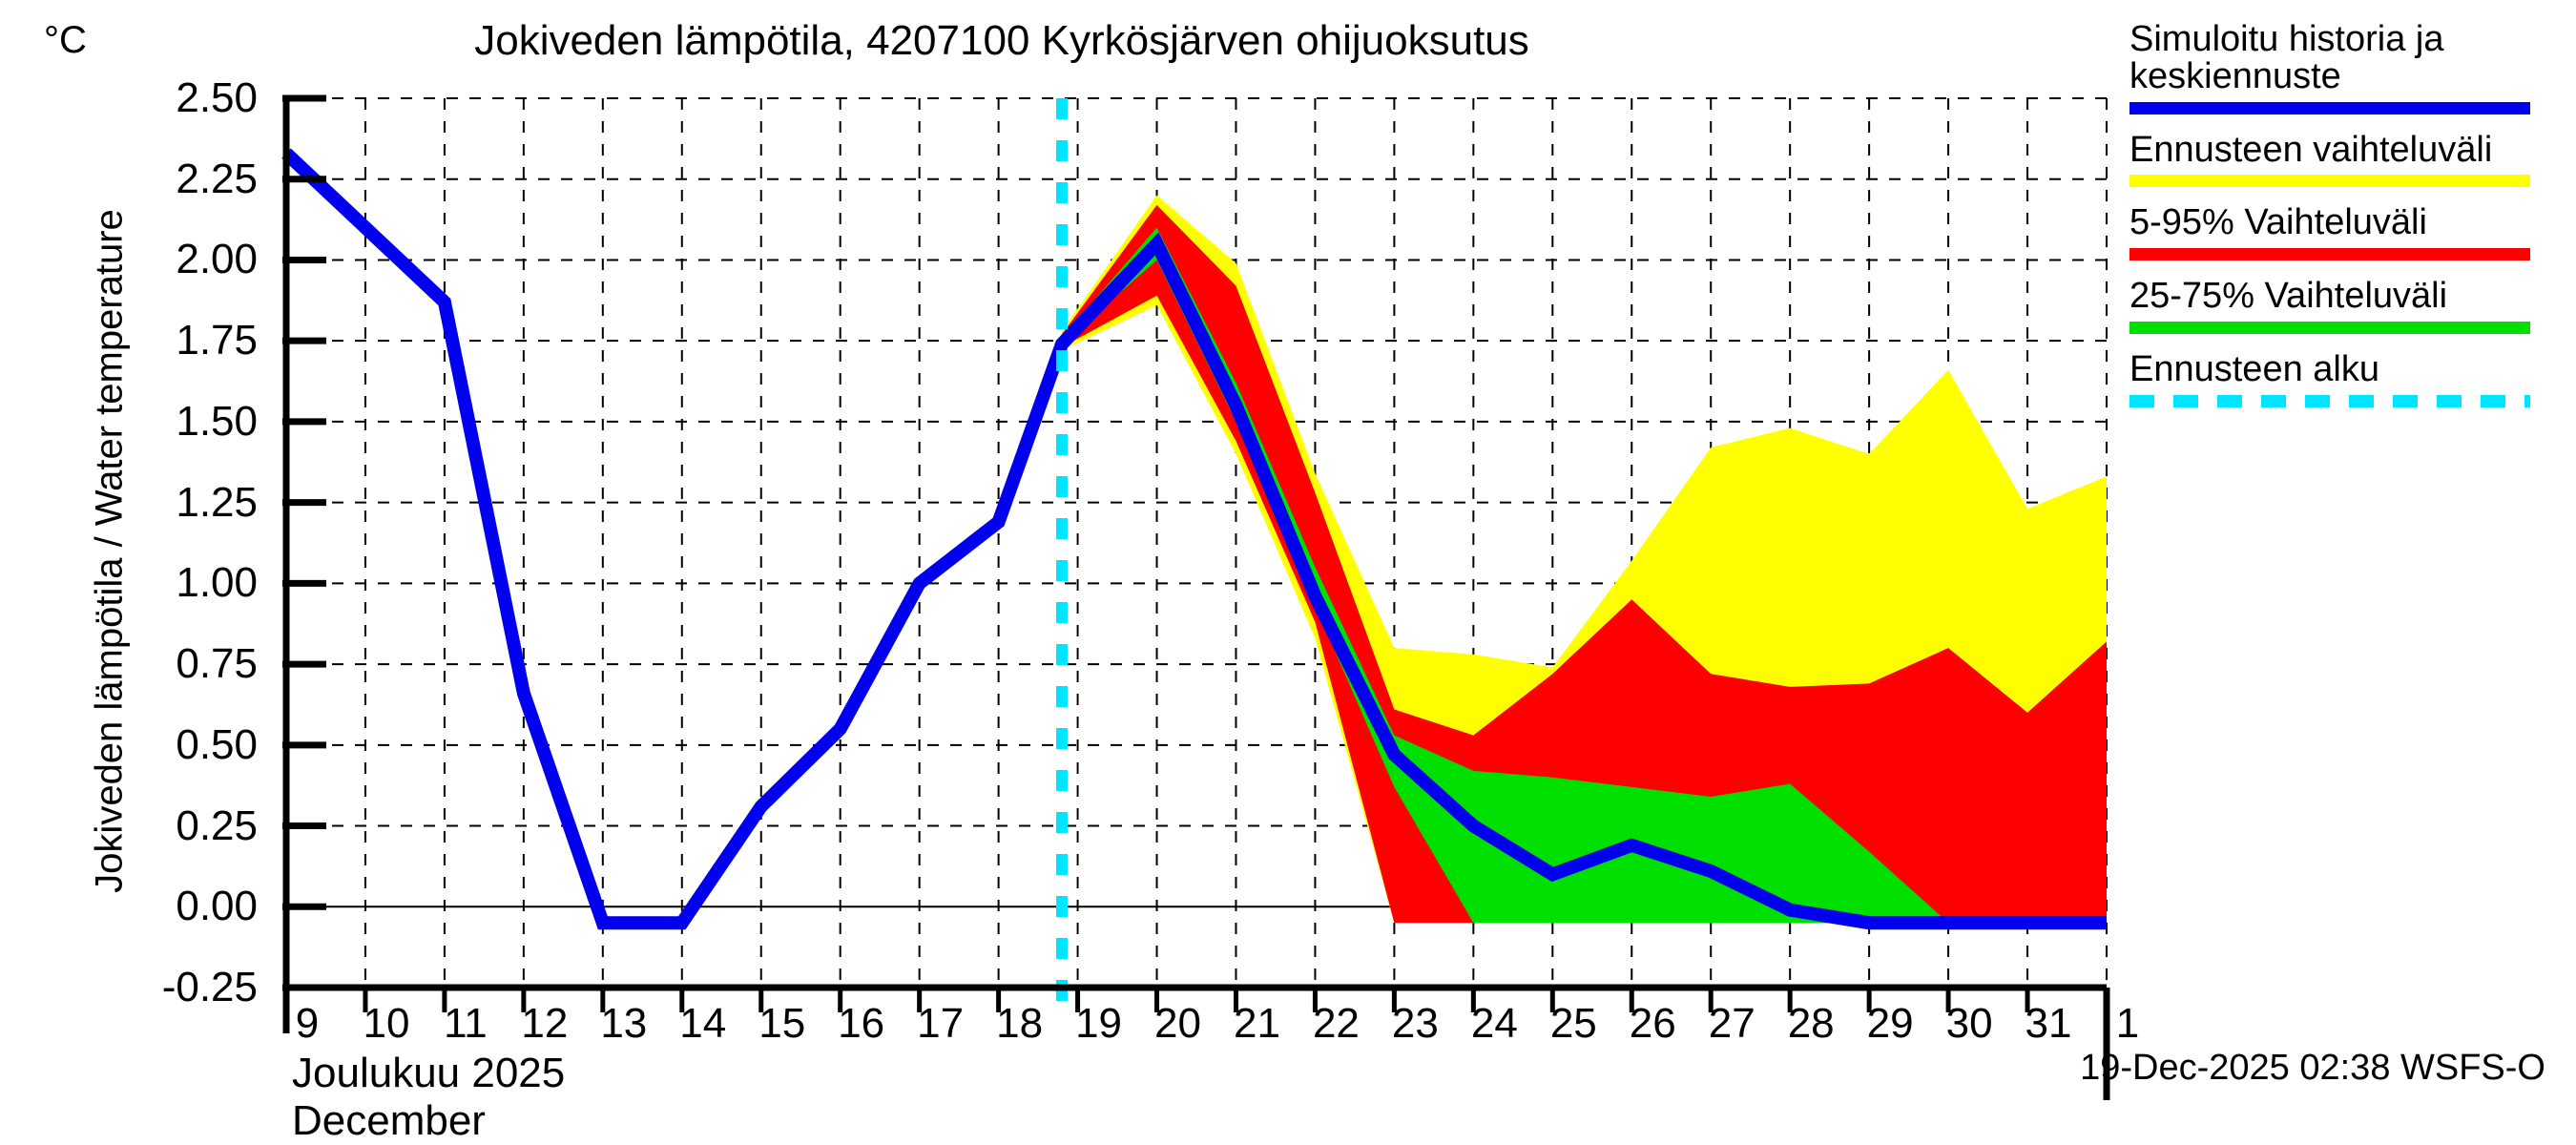 Image resolution: width=2576 pixels, height=1145 pixels. What do you see at coordinates (624, 1023) in the screenshot?
I see `x-tick-label: 13` at bounding box center [624, 1023].